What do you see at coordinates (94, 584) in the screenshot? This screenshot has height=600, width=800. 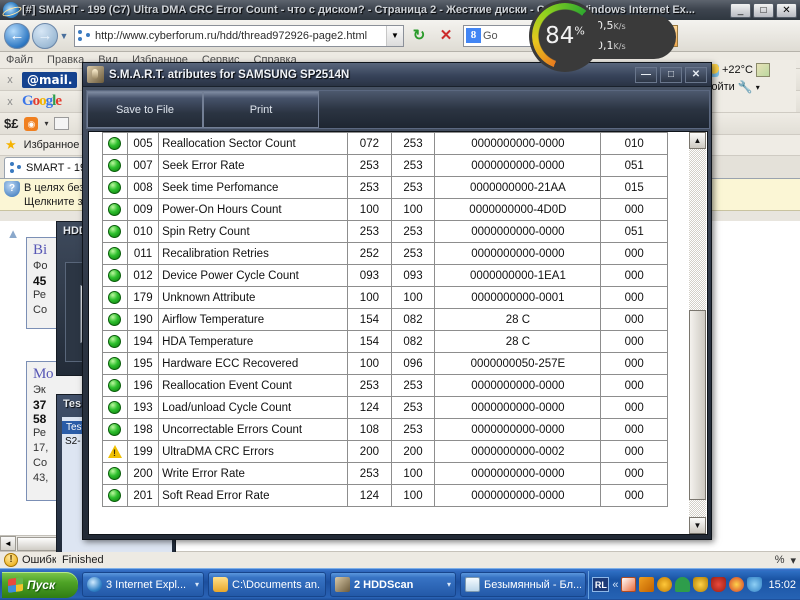 I see `ie-icon` at bounding box center [94, 584].